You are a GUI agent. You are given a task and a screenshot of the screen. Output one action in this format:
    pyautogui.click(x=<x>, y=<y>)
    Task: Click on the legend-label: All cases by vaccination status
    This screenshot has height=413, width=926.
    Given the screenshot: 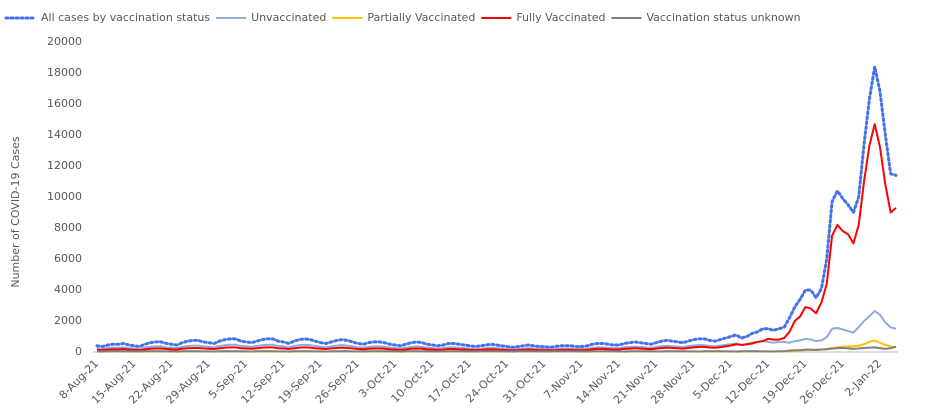 What is the action you would take?
    pyautogui.click(x=125, y=17)
    